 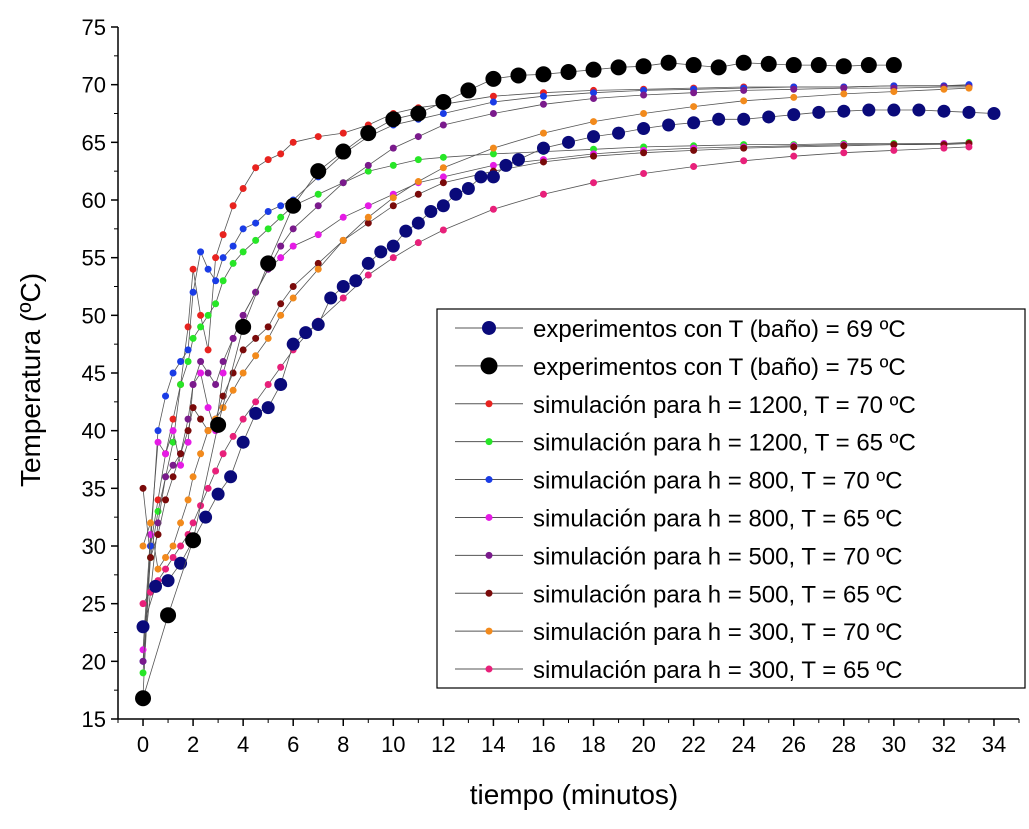 I want to click on x-tick-label: 16, so click(x=543, y=744).